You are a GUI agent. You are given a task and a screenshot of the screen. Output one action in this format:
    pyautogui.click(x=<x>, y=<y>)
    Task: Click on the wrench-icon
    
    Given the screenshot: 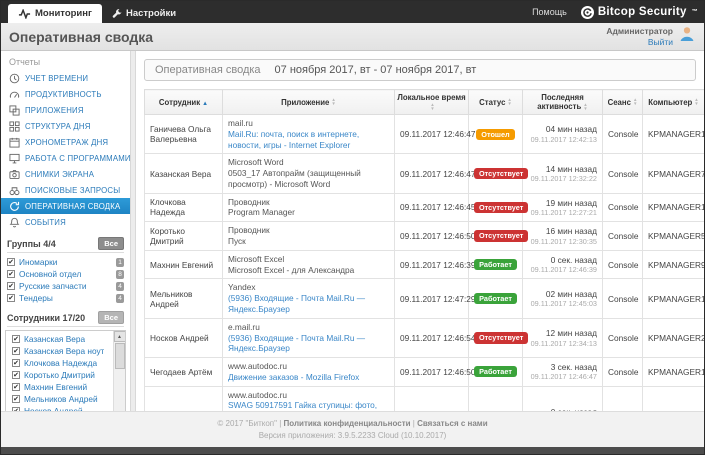 What is the action you would take?
    pyautogui.click(x=117, y=13)
    